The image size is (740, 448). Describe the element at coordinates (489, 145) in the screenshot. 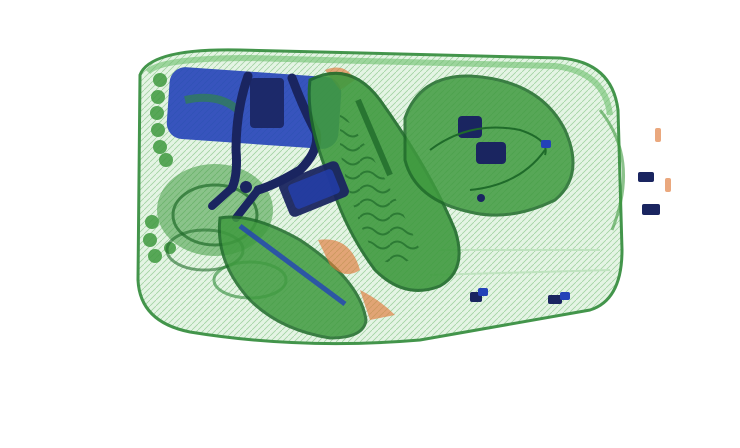

I see `pouch-with-electronics` at that location.